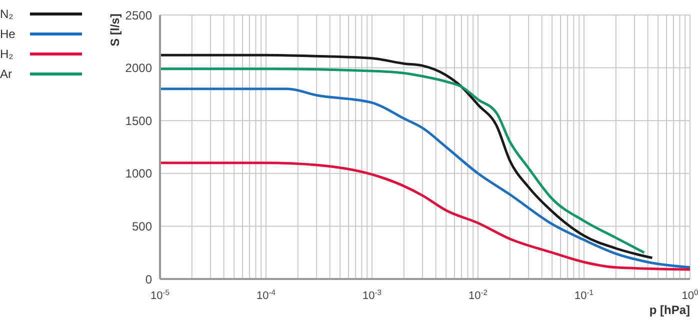  I want to click on x-tick-label: 10$^{-2}$, so click(478, 295).